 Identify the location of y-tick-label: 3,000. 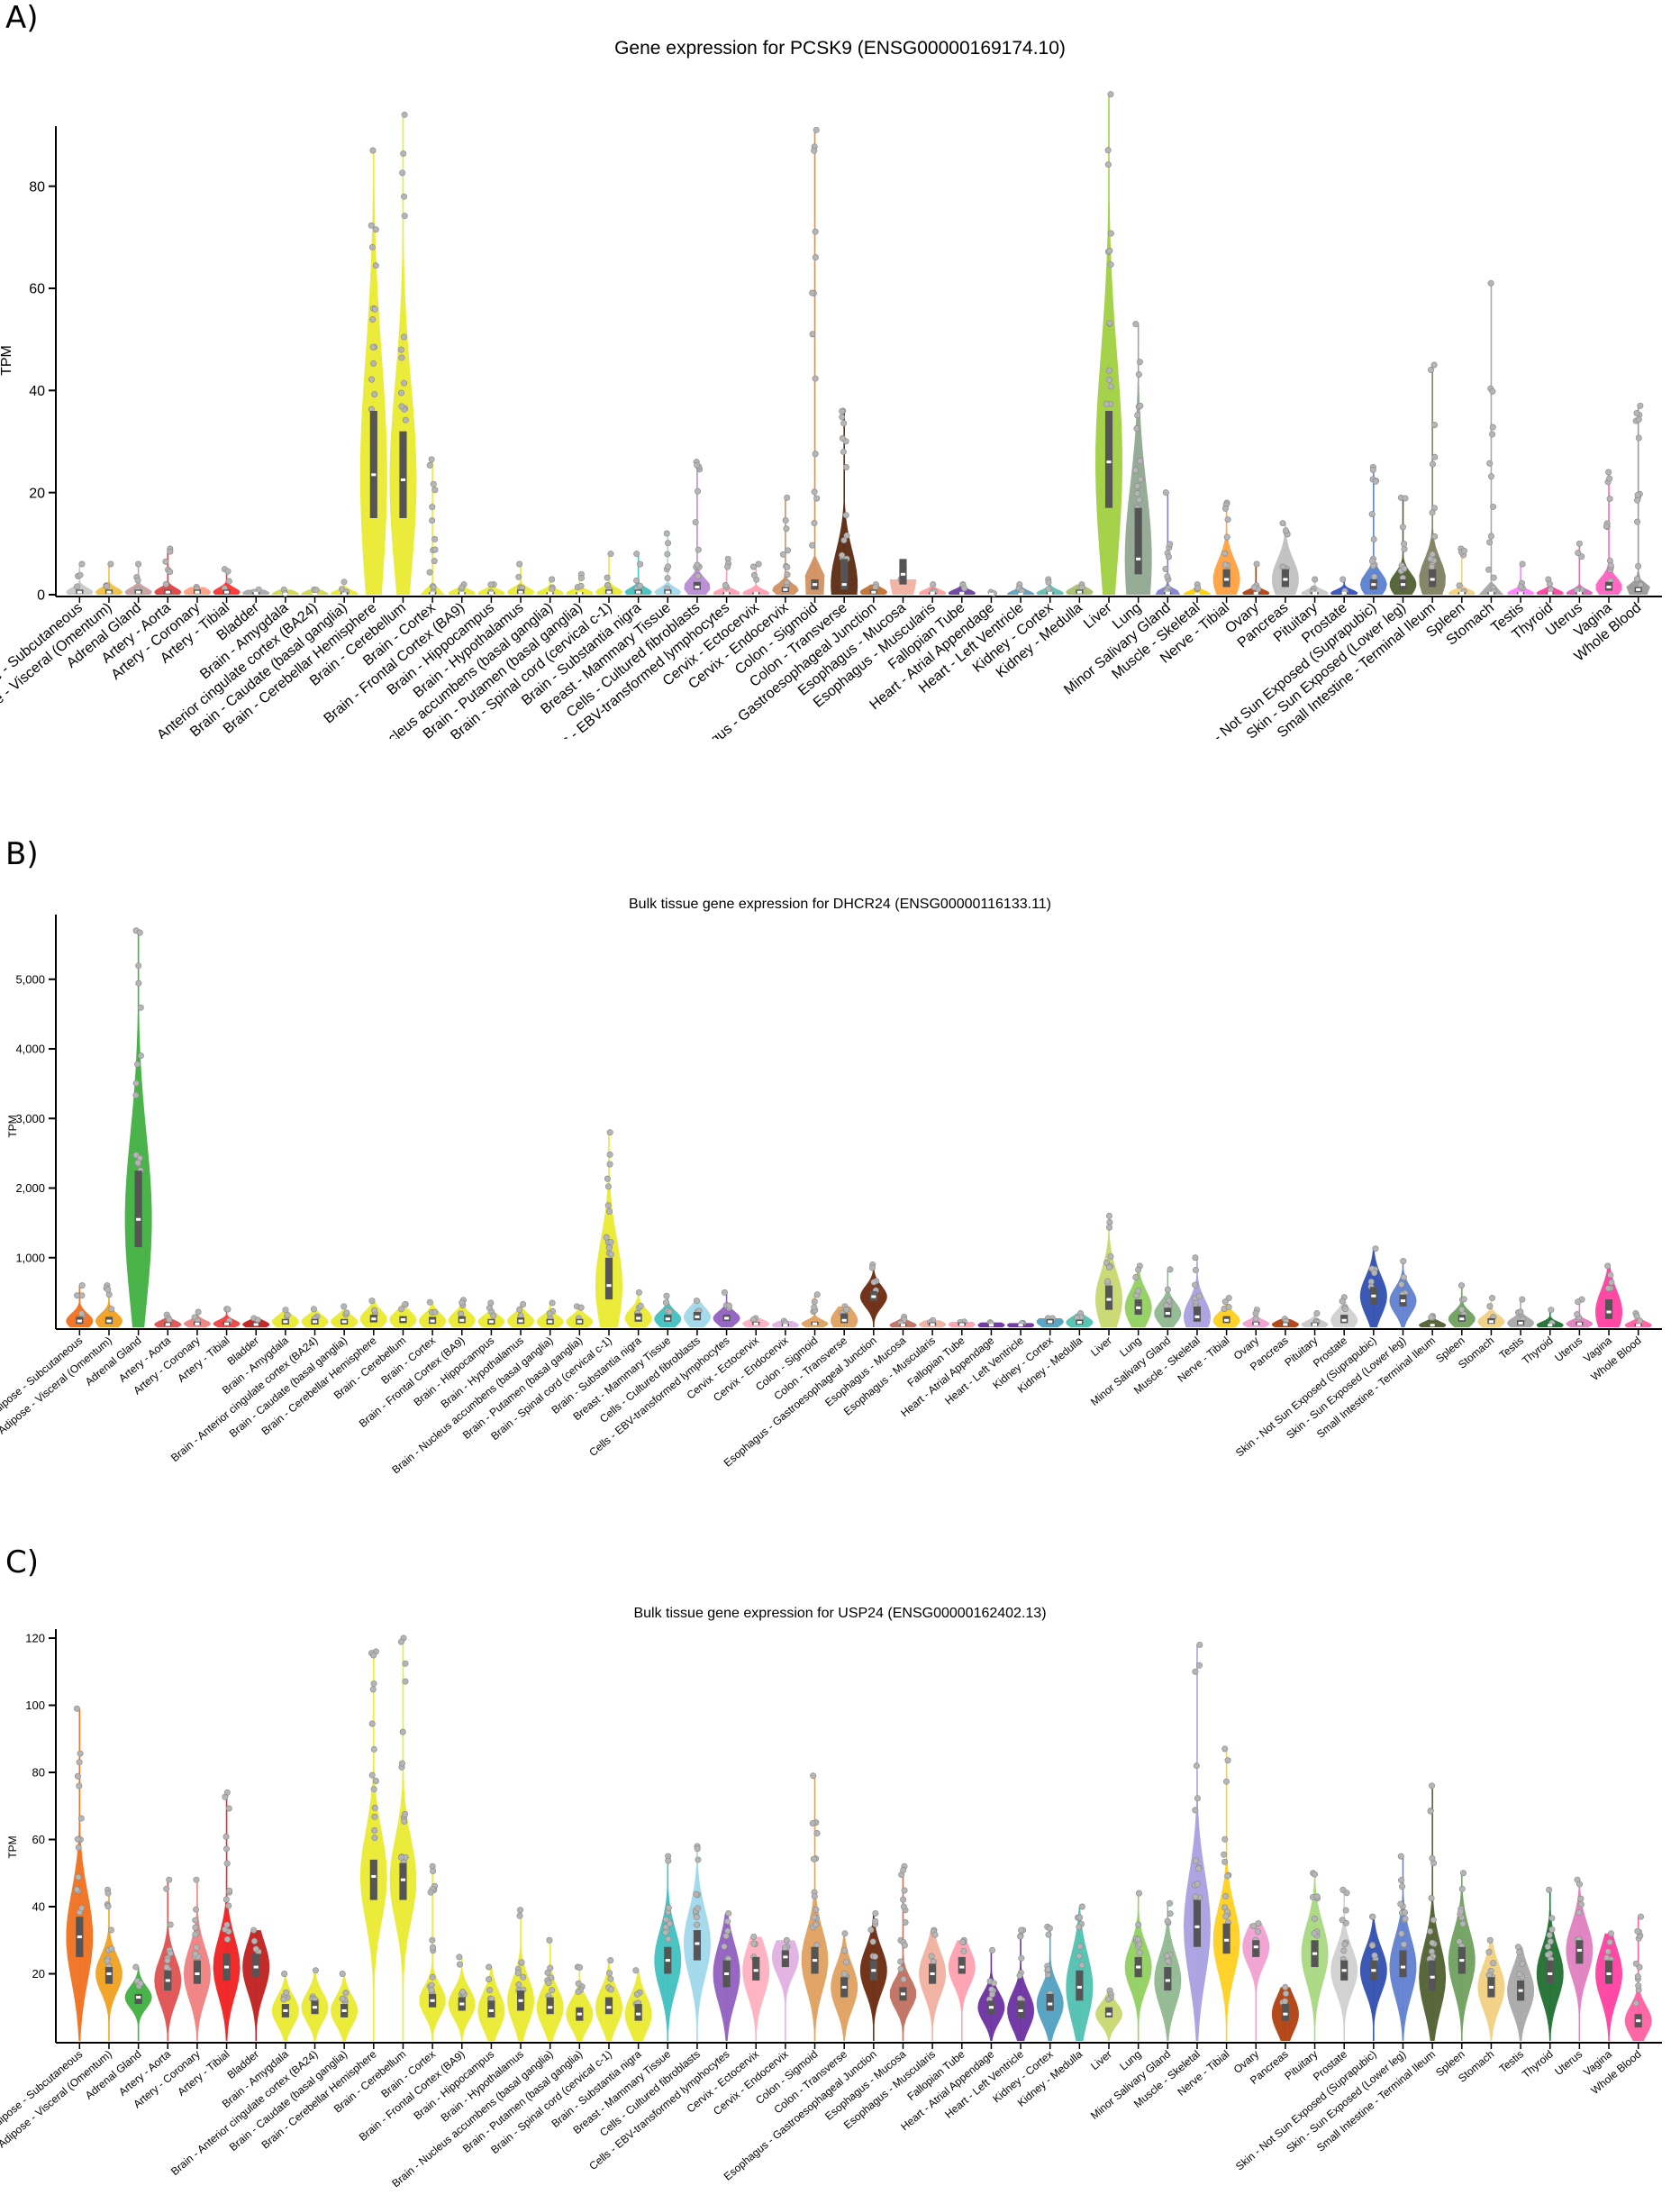
(30, 1118).